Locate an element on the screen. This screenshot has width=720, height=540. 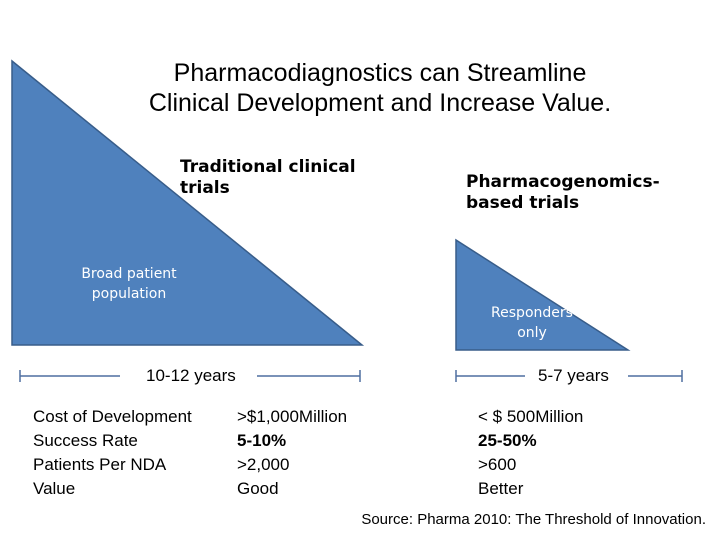
responders-line-2: only is located at coordinates (532, 333).